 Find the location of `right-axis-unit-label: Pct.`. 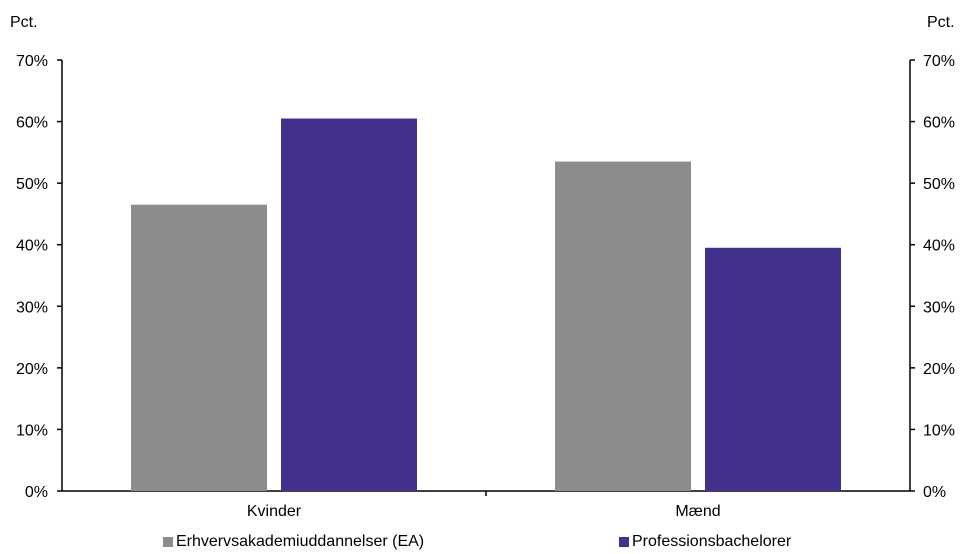

right-axis-unit-label: Pct. is located at coordinates (941, 22).